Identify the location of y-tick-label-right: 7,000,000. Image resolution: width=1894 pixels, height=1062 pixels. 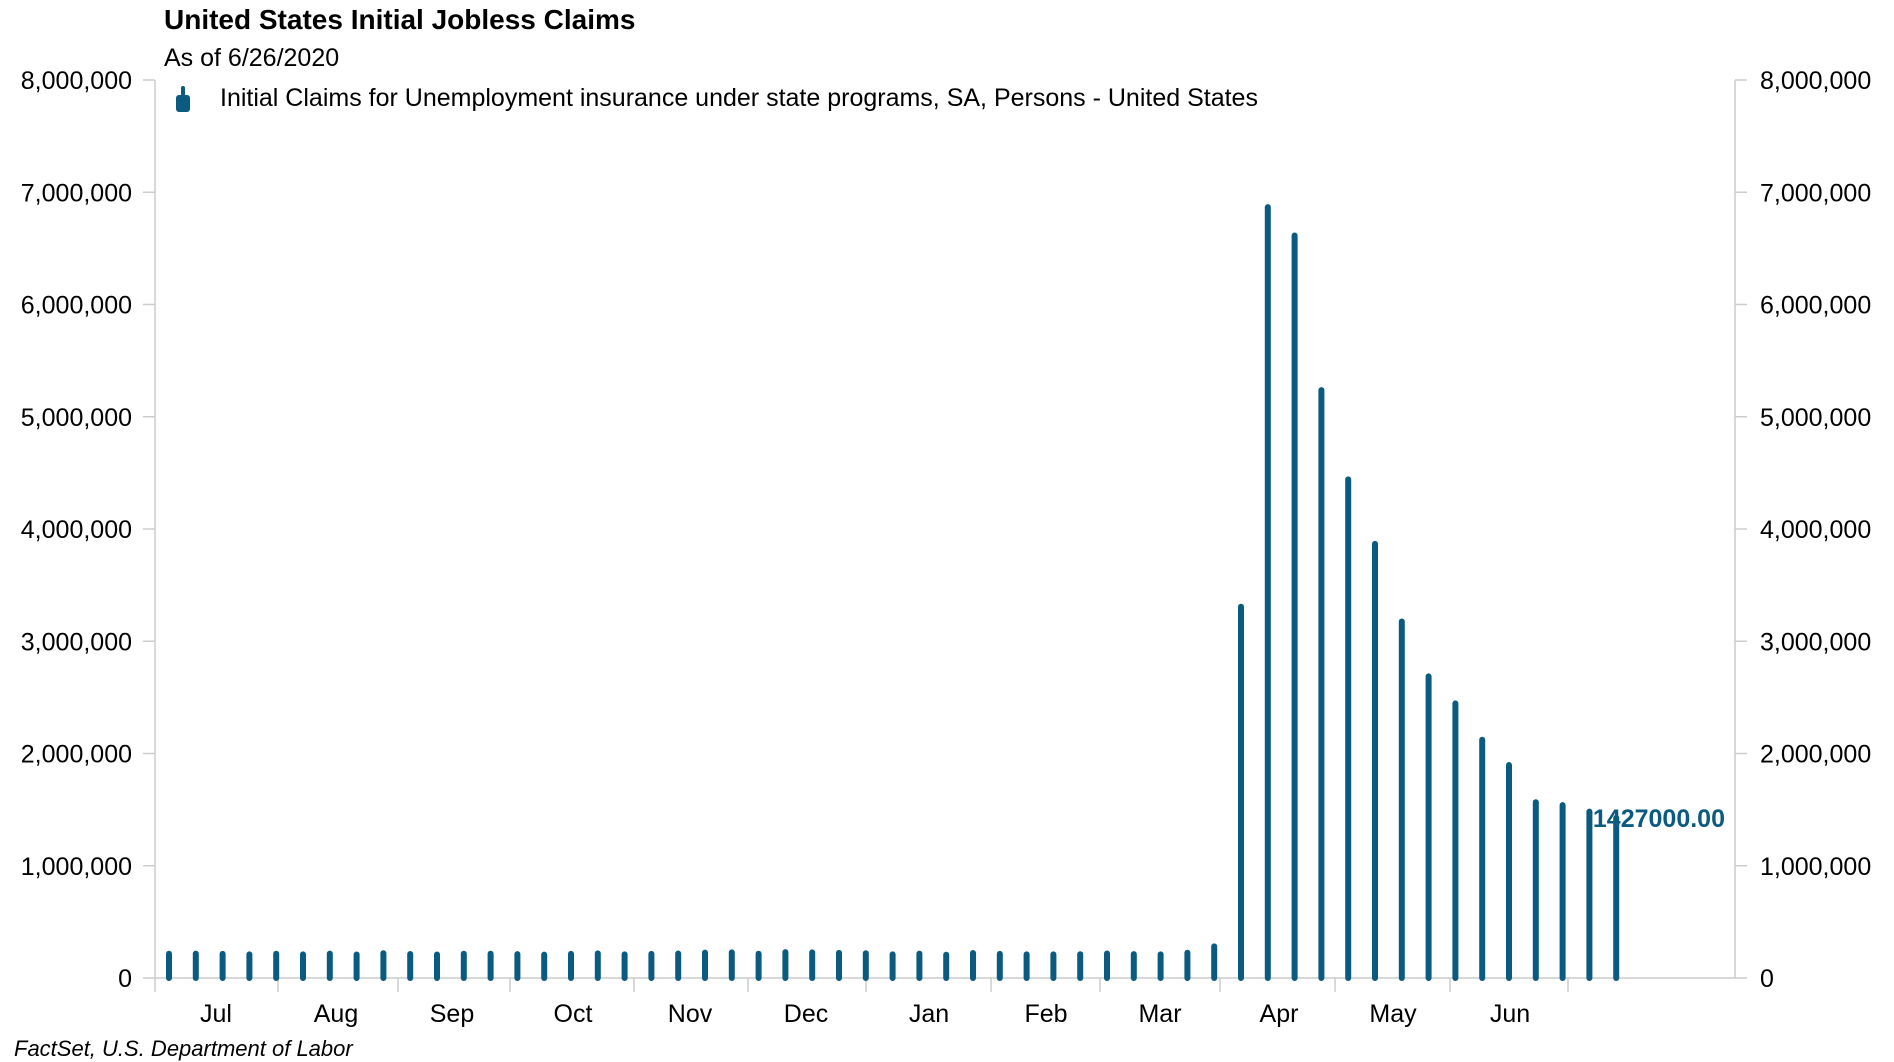
(1815, 193).